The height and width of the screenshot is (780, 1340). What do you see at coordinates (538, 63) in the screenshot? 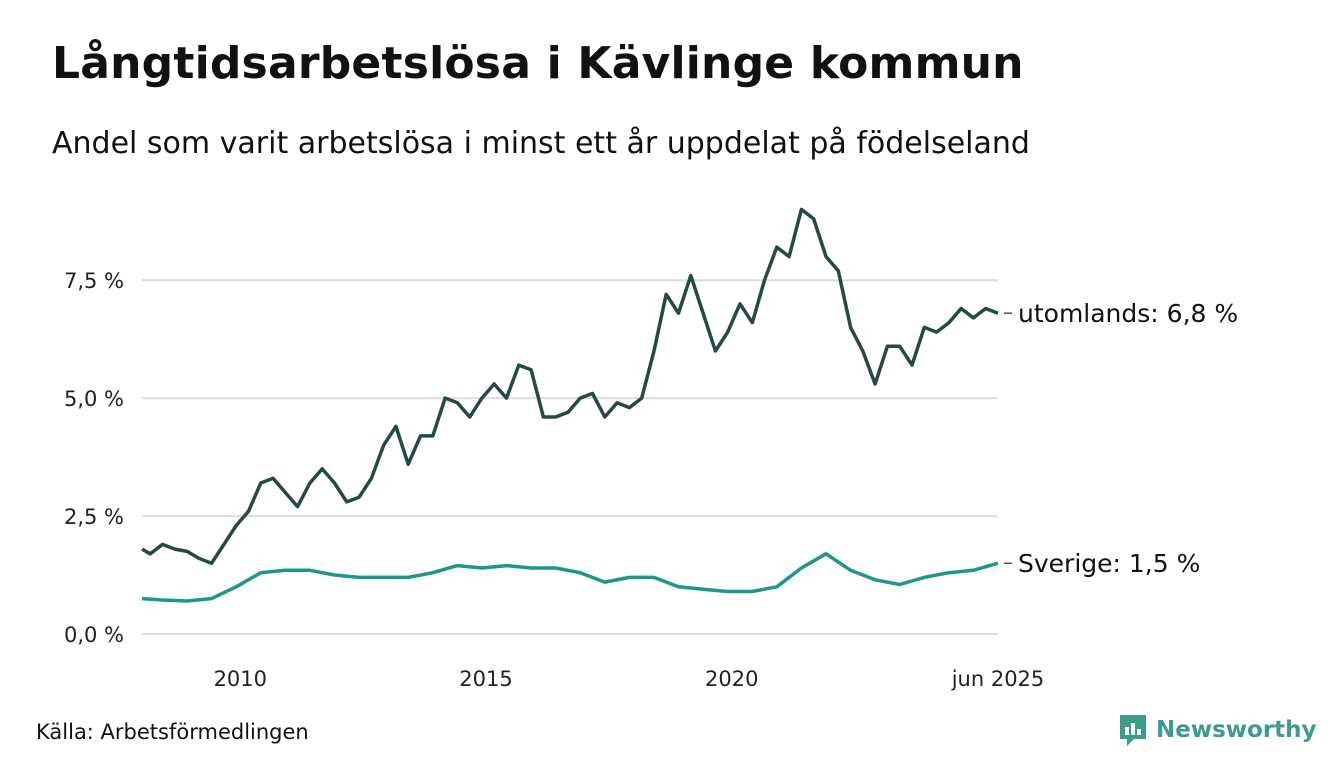
I see `page-title: Långtidsarbetslösa i Kävlinge kommun` at bounding box center [538, 63].